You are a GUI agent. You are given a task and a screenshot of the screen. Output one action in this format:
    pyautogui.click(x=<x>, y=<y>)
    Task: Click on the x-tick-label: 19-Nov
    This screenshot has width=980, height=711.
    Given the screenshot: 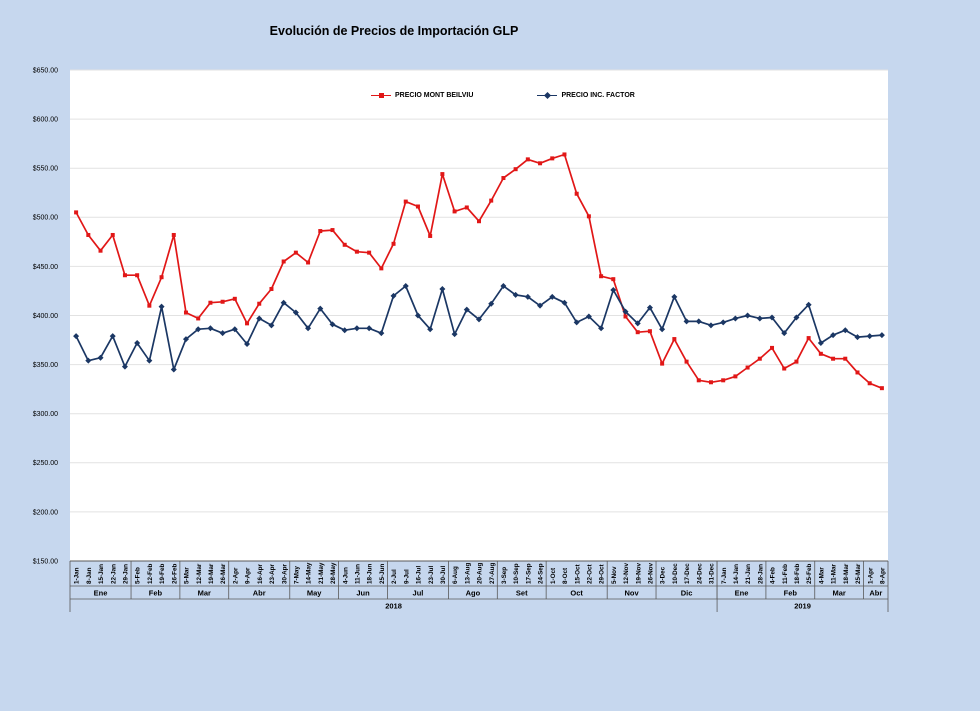 What is the action you would take?
    pyautogui.click(x=638, y=573)
    